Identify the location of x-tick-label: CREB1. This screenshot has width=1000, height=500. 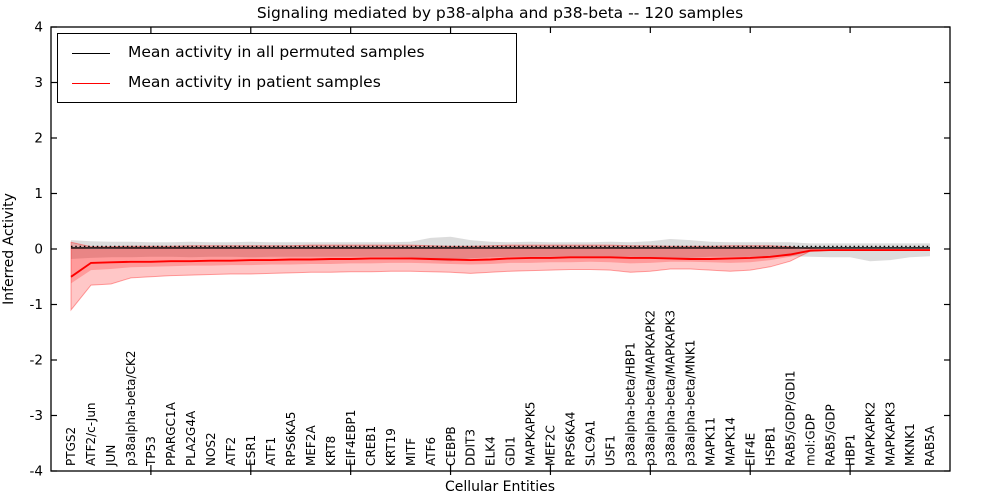
(371, 446).